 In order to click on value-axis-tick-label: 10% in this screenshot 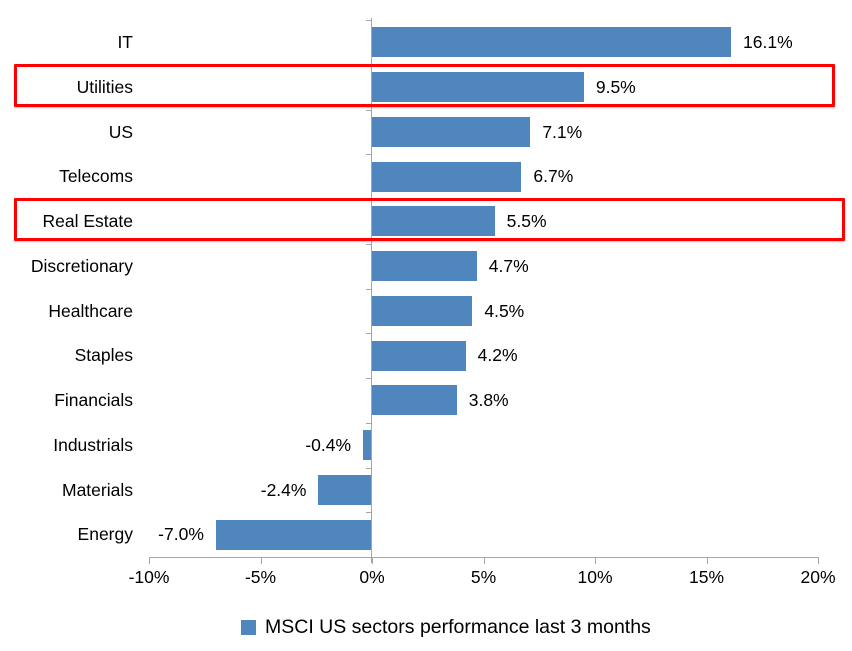, I will do `click(595, 577)`.